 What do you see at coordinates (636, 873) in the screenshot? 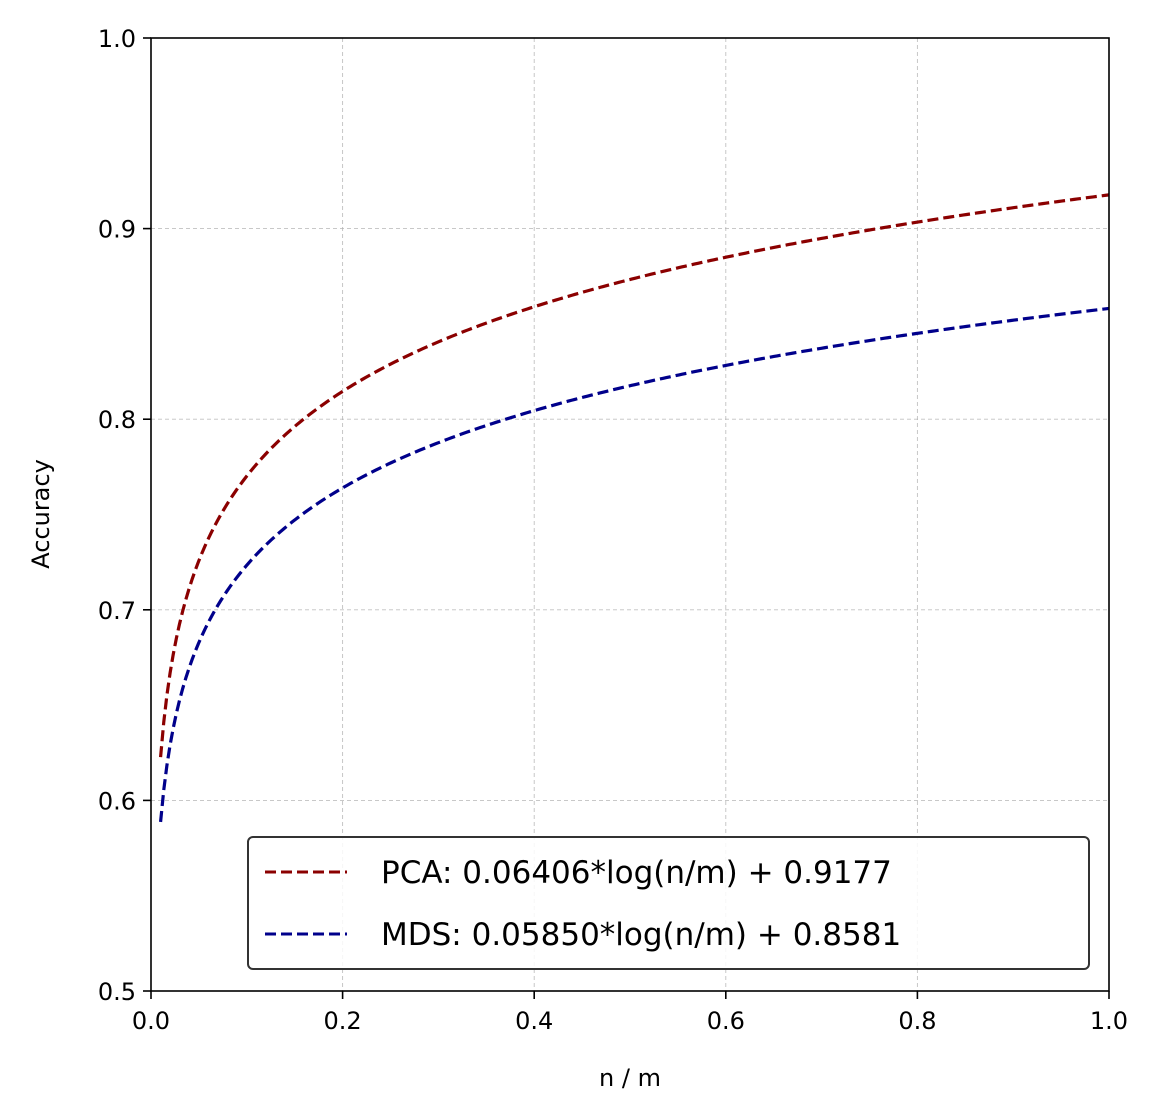
I see `legend-label-pca: PCA: 0.06406*log(n/m) + 0.9177` at bounding box center [636, 873].